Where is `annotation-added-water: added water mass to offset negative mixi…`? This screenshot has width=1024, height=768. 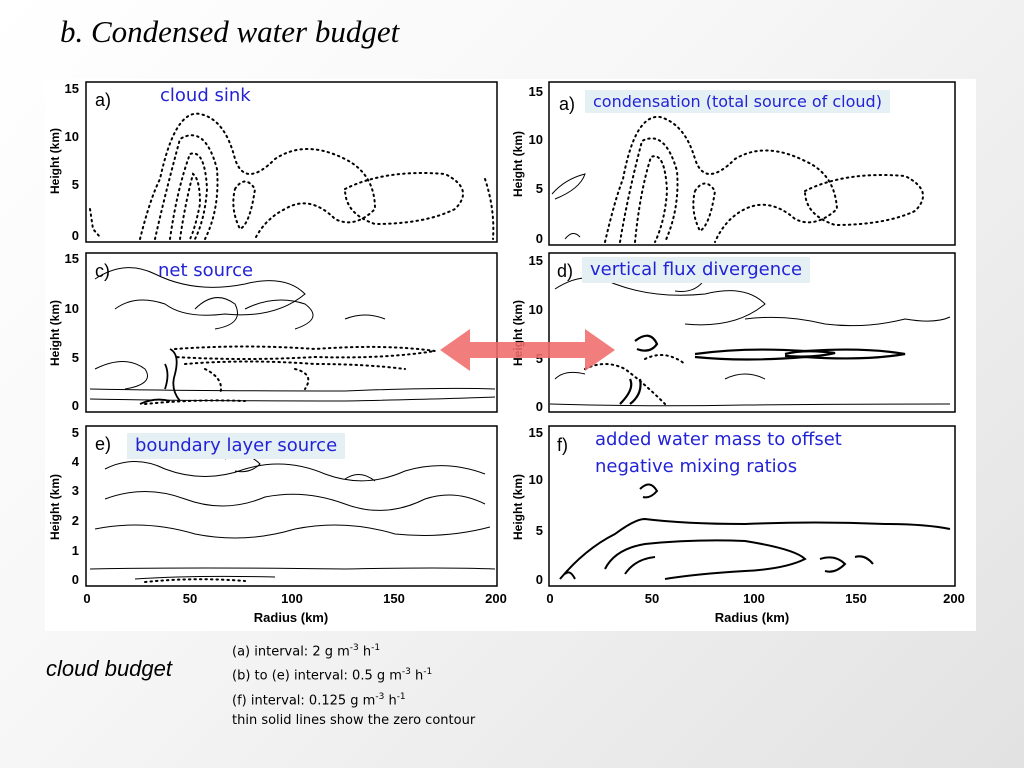 annotation-added-water: added water mass to offset negative mixi… is located at coordinates (718, 453).